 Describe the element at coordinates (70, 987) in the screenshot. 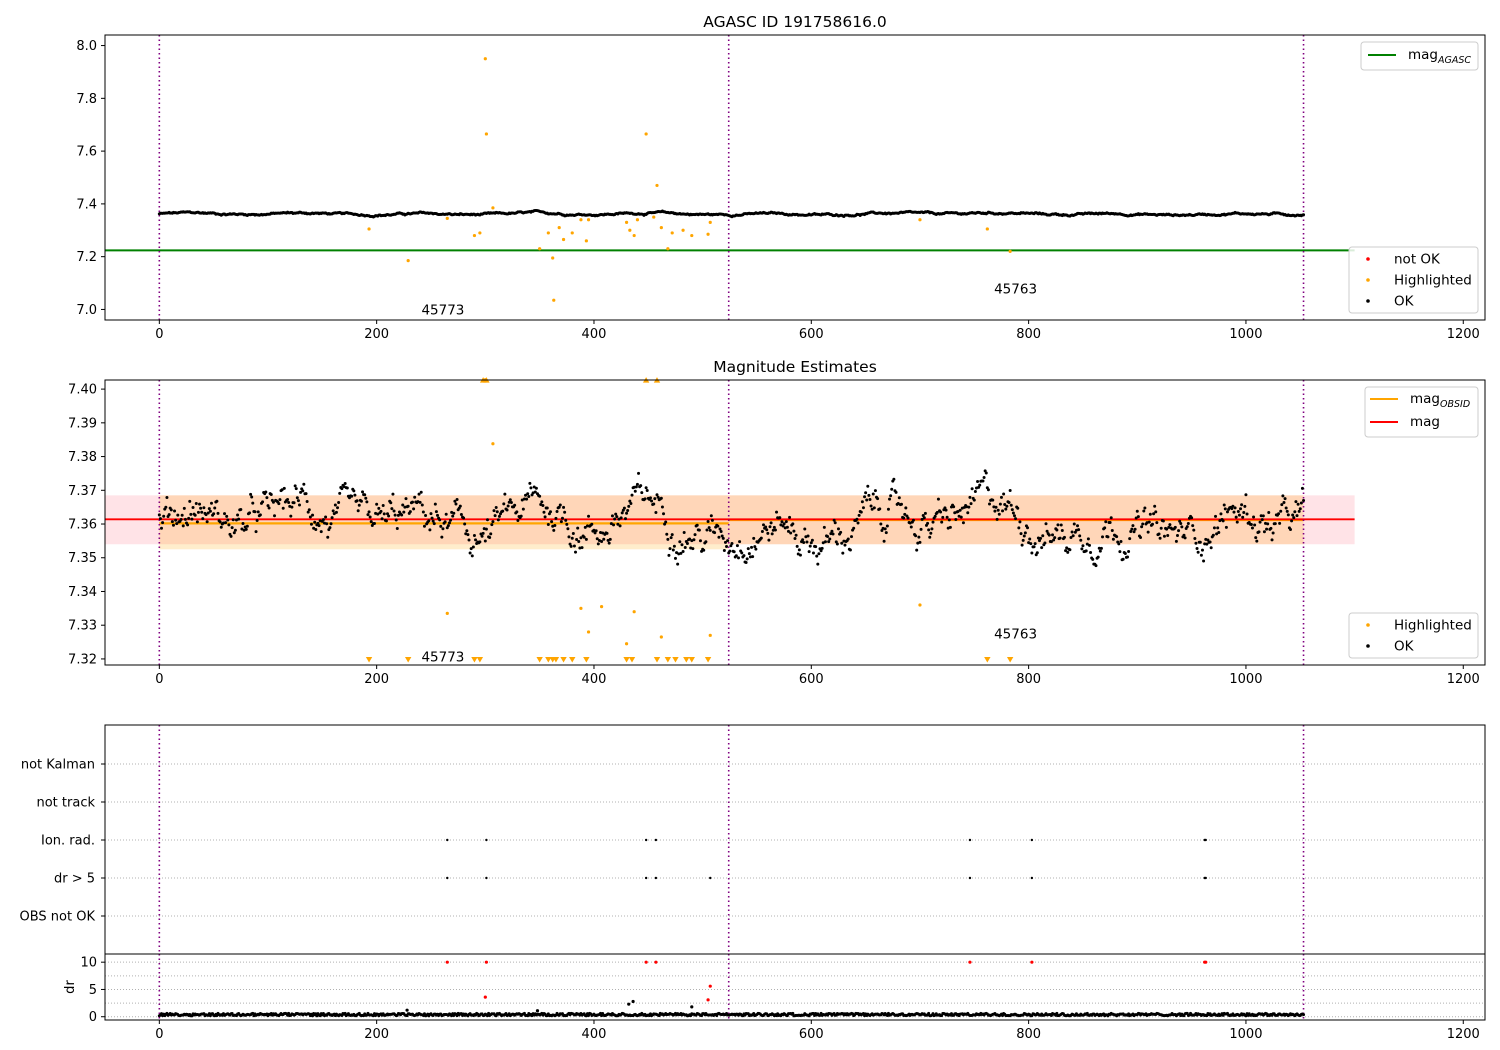

I see `y-axis-label: dr` at that location.